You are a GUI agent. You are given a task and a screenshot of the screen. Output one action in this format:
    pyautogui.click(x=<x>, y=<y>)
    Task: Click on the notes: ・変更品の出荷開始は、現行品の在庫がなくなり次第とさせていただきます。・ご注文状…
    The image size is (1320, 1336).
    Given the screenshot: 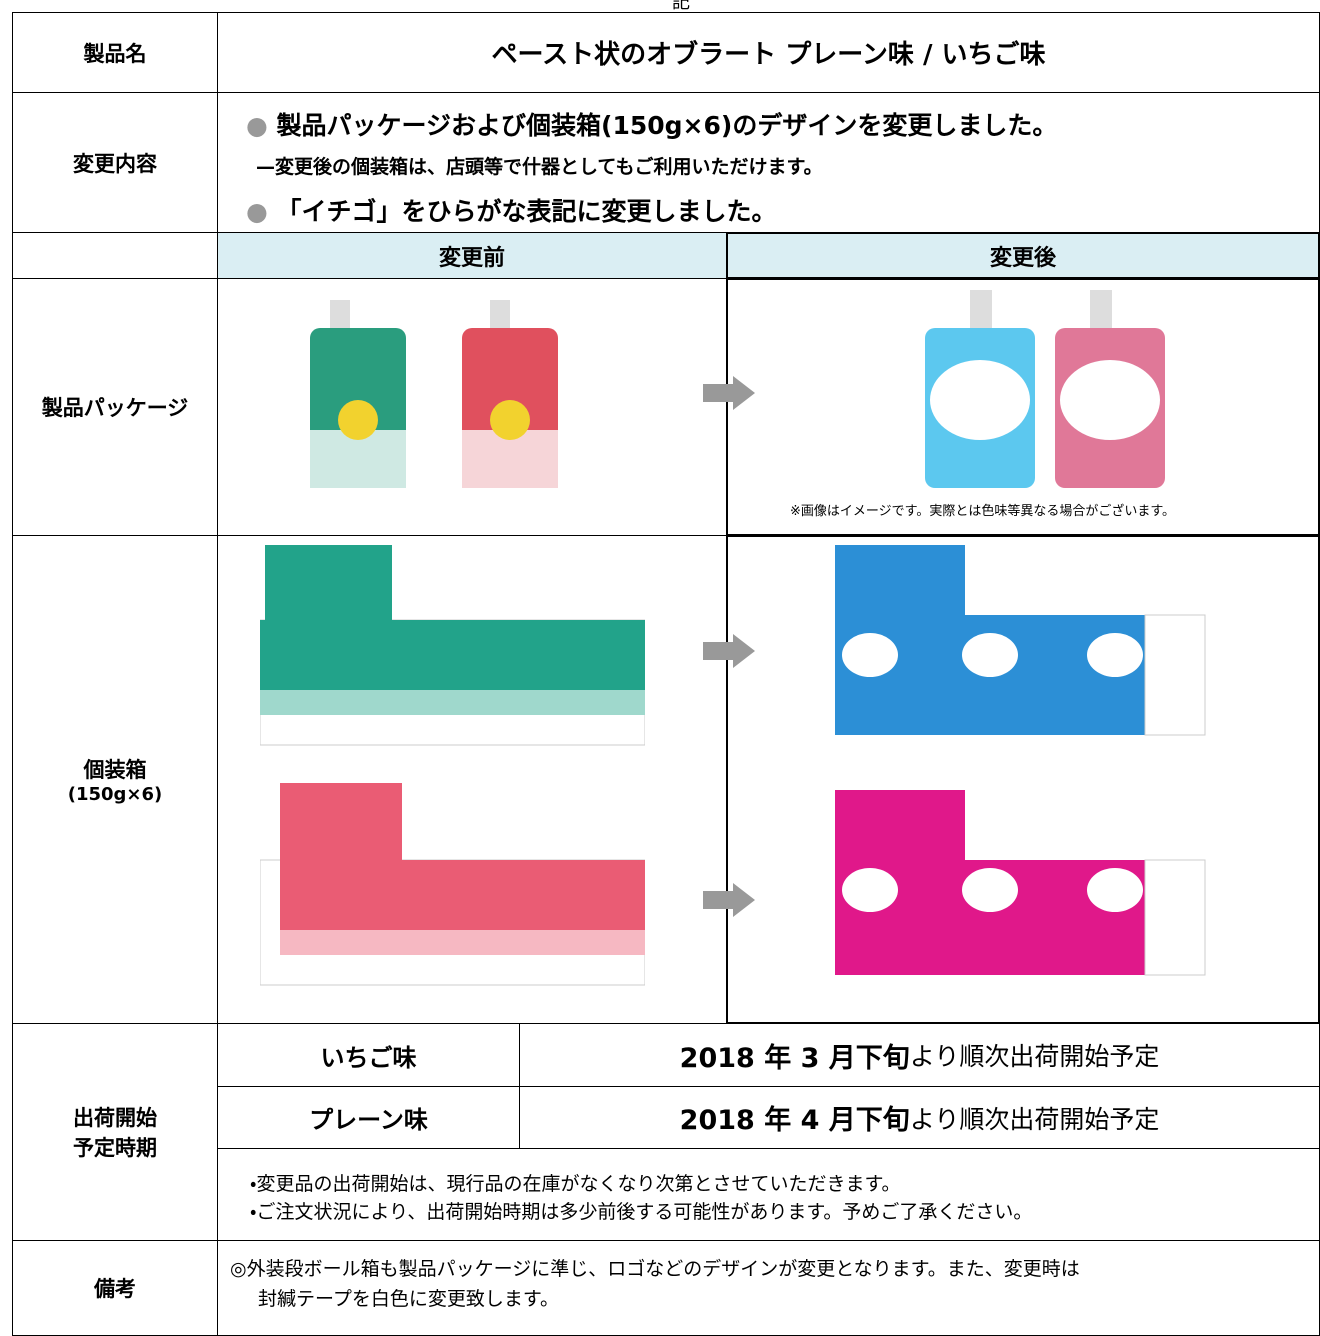 What is the action you would take?
    pyautogui.click(x=641, y=1198)
    